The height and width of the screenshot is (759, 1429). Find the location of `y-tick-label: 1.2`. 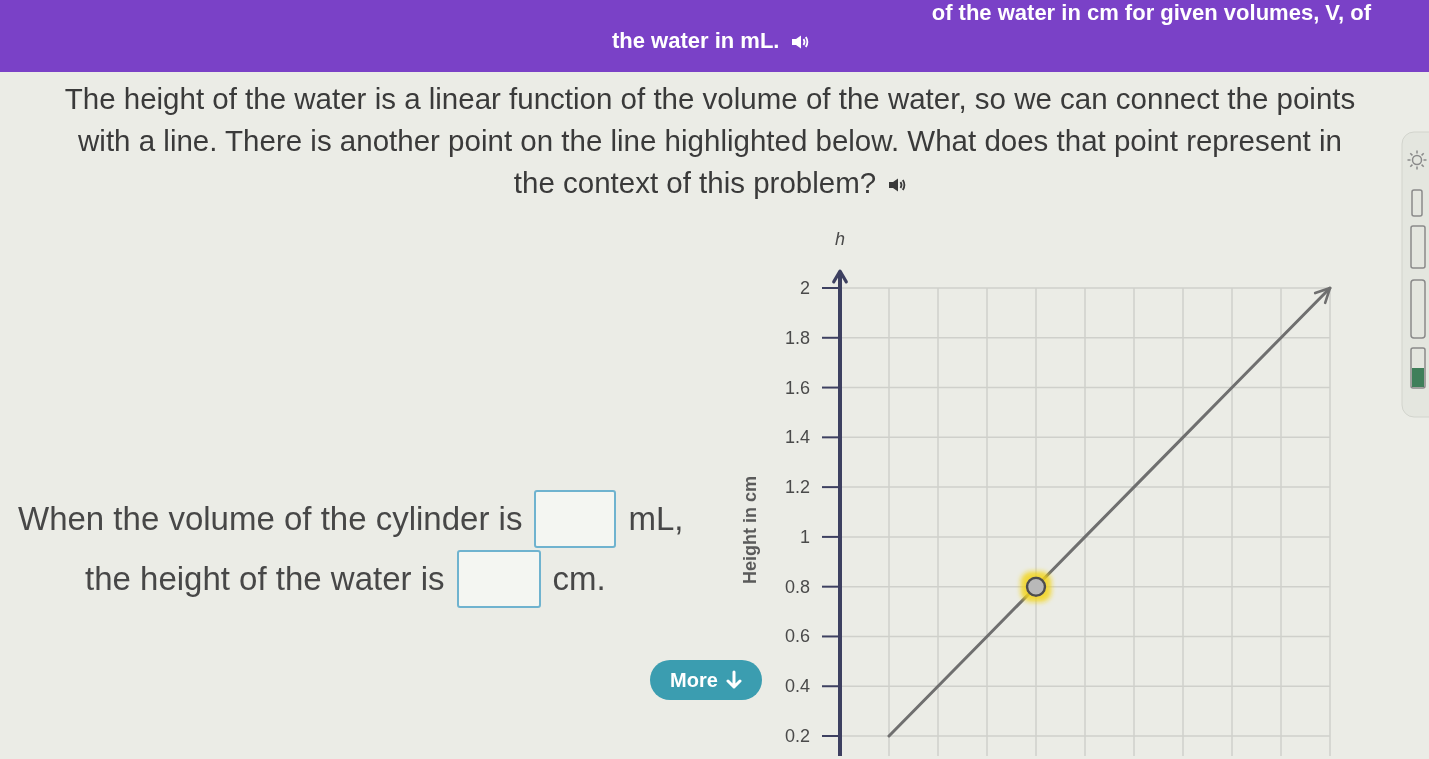

y-tick-label: 1.2 is located at coordinates (797, 487).